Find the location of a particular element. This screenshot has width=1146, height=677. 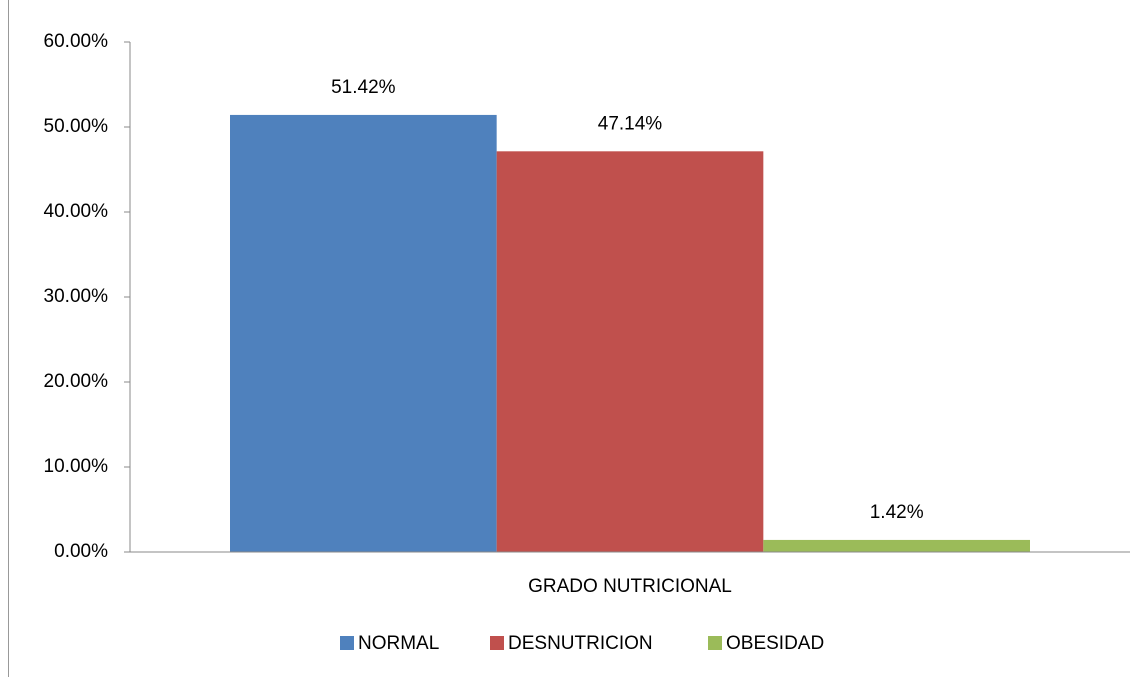

y-tick-label: 0.00% is located at coordinates (81, 551).